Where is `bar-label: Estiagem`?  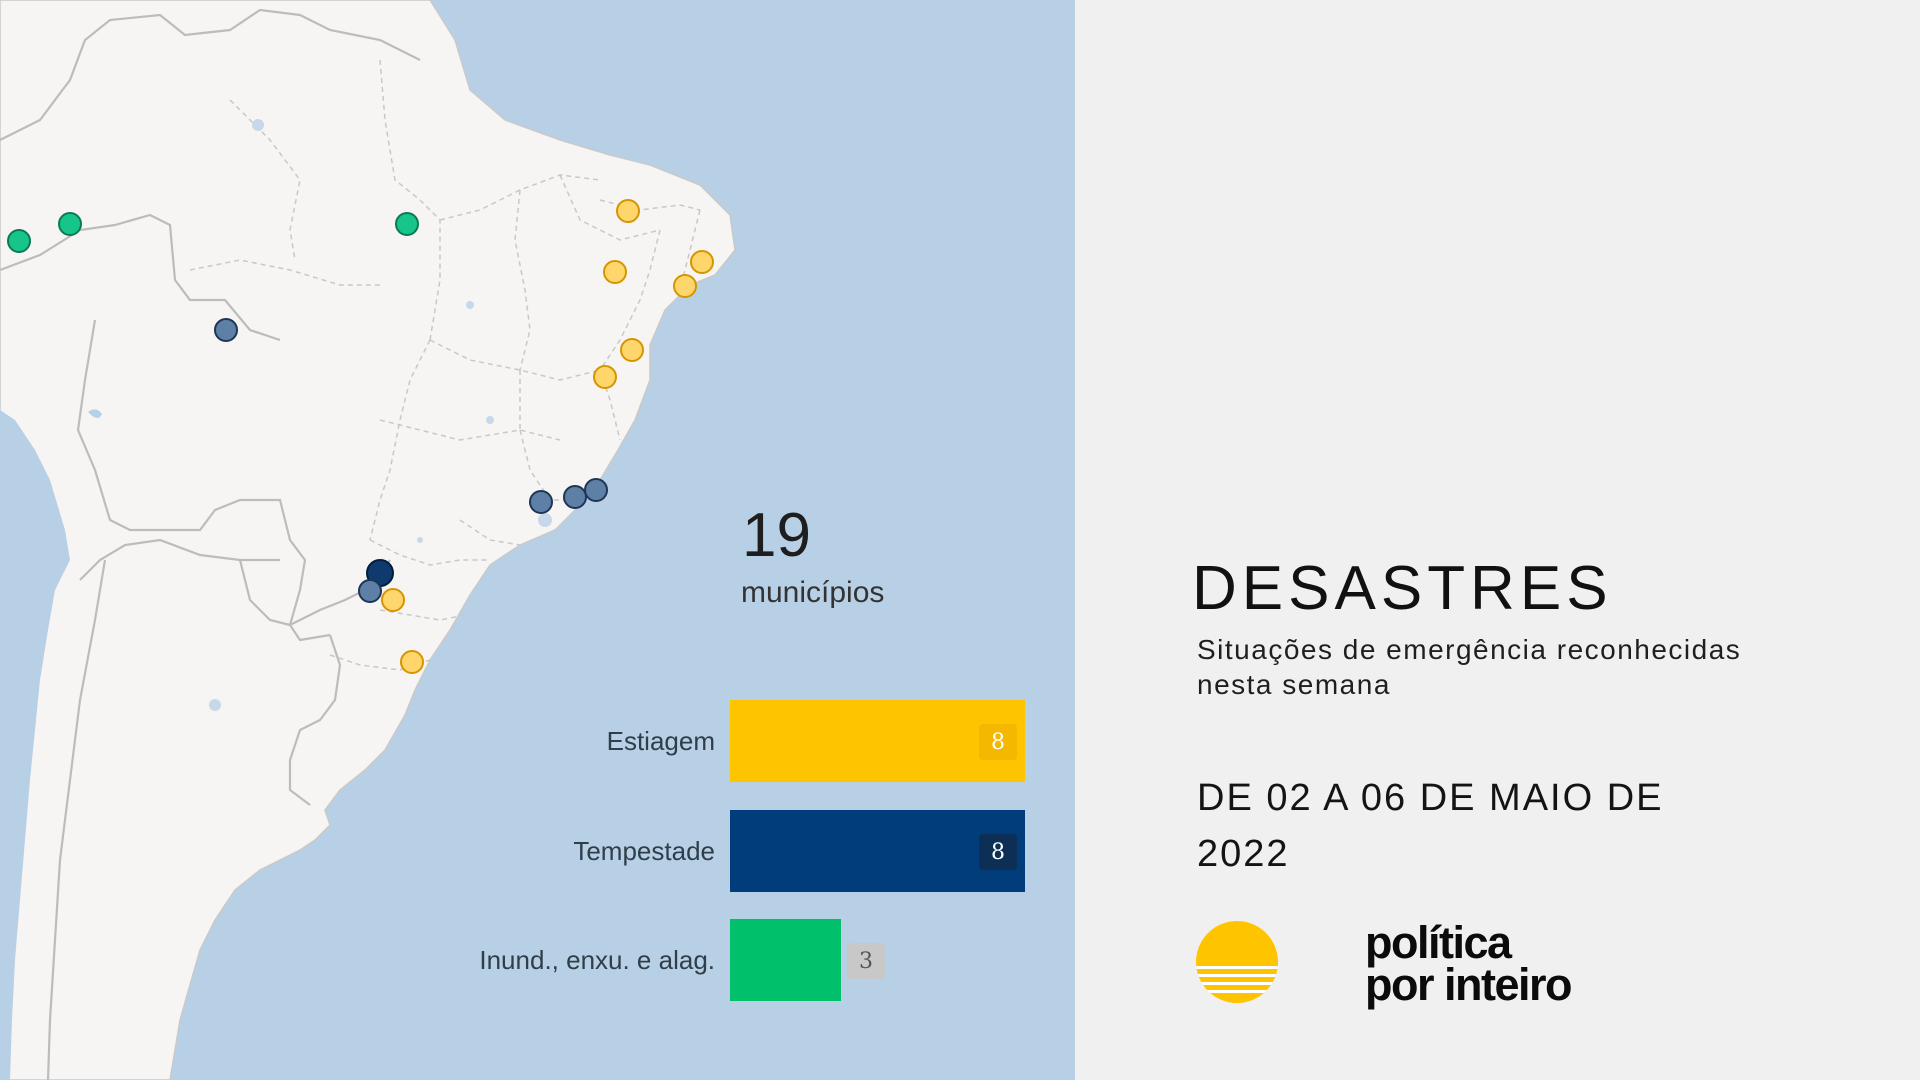
bar-label: Estiagem is located at coordinates (660, 741).